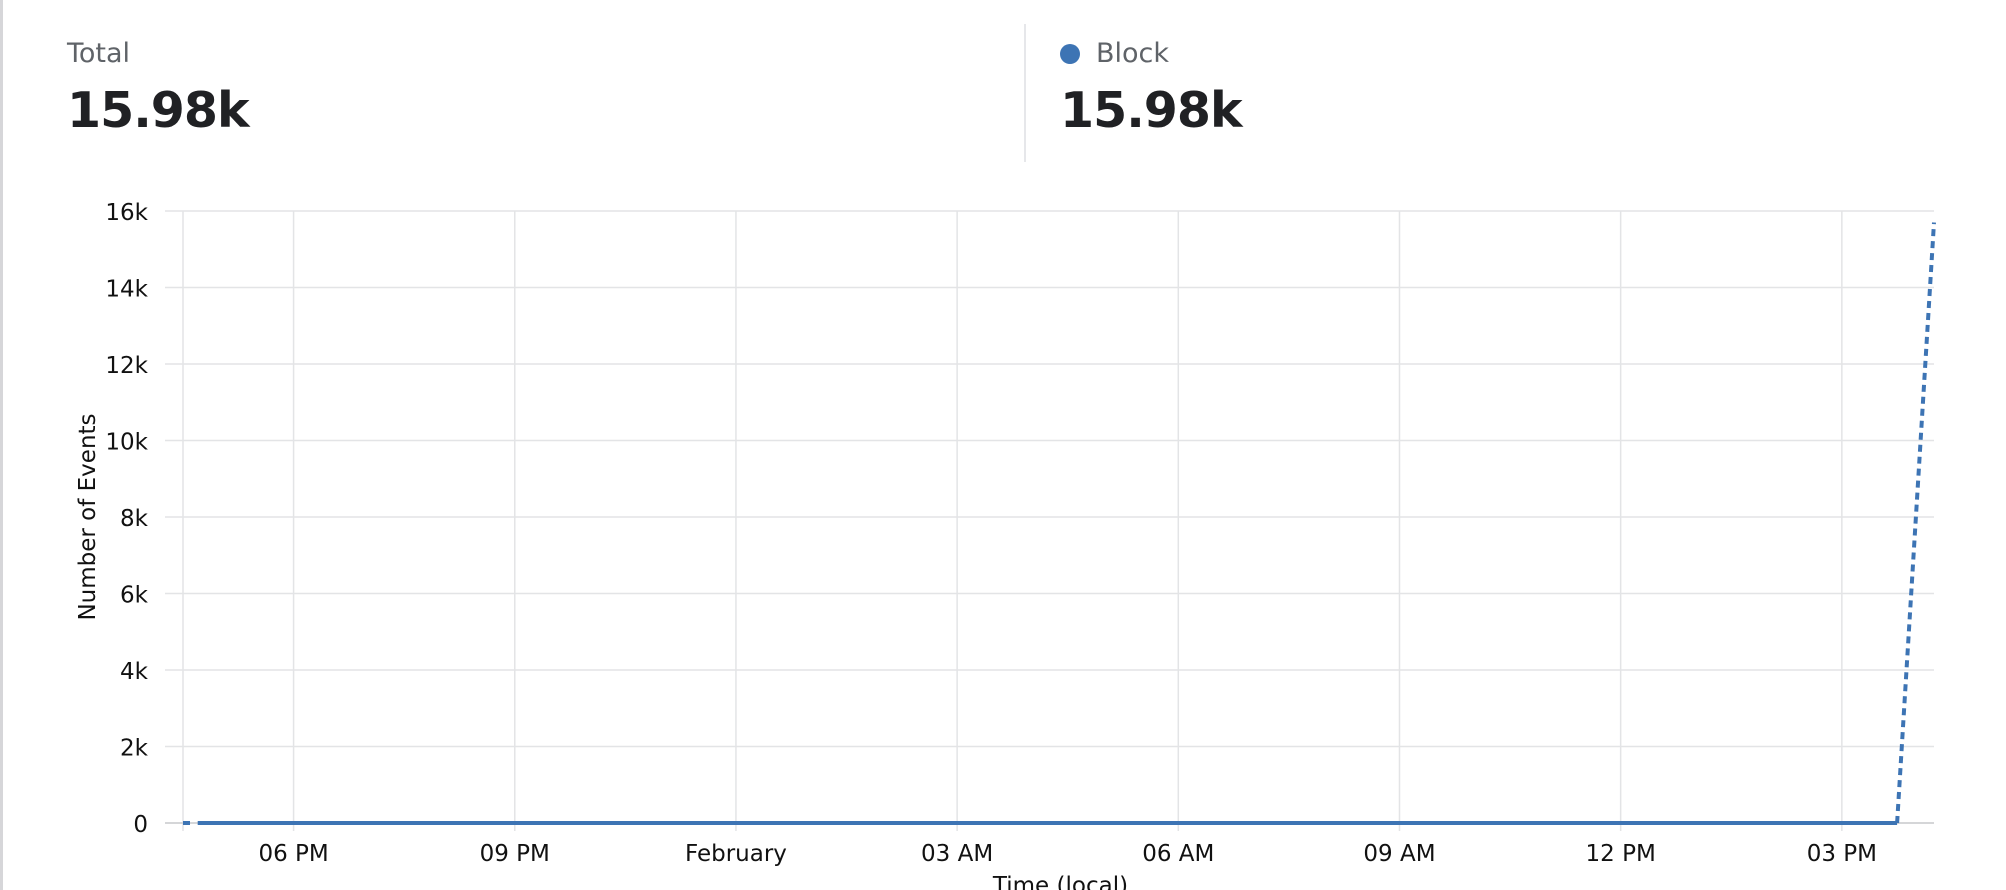 The height and width of the screenshot is (890, 2006). I want to click on x-tick-label: 03 AM, so click(957, 854).